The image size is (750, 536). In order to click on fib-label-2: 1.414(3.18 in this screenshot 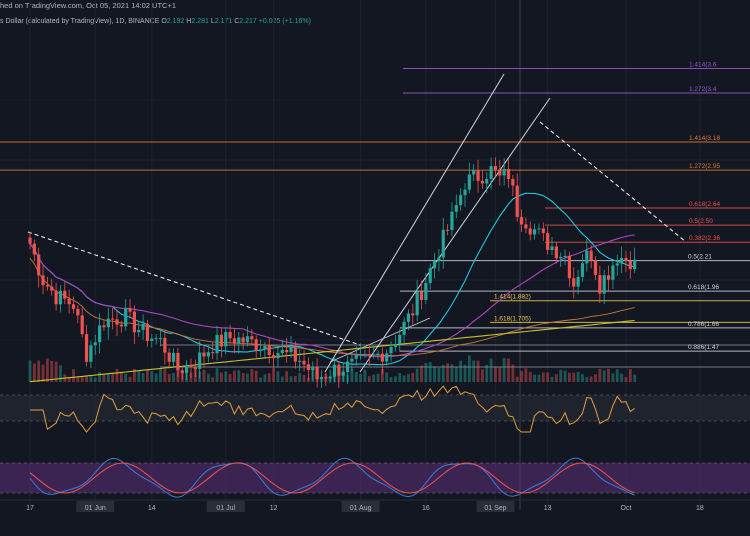, I will do `click(704, 138)`.